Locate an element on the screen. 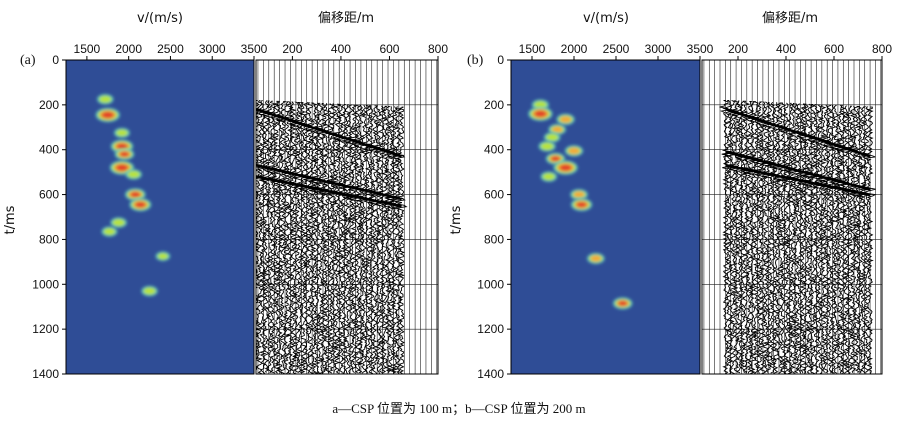 The image size is (918, 423). y-tick-label: 1200 is located at coordinates (45, 329).